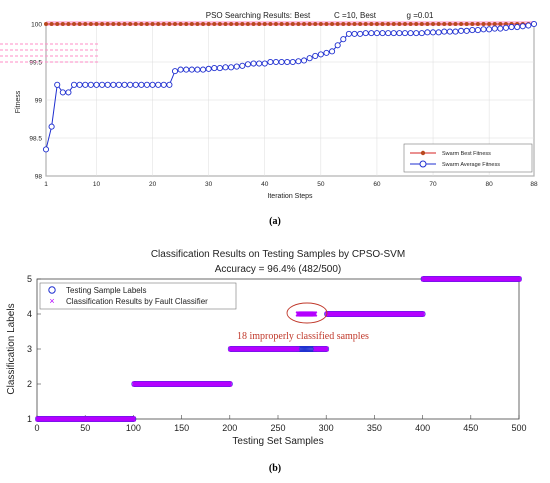 This screenshot has height=483, width=550. What do you see at coordinates (35, 63) in the screenshot?
I see `a-ytick-label-99.5: 99.5` at bounding box center [35, 63].